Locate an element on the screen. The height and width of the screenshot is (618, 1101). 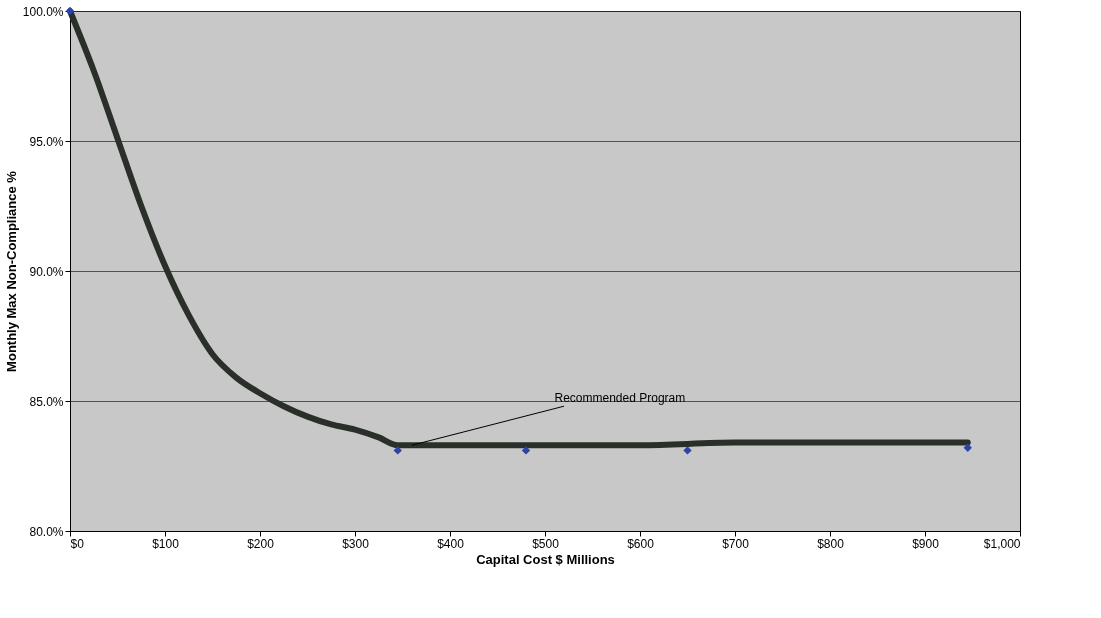
y-tick-label: 95.0% is located at coordinates (46, 141).